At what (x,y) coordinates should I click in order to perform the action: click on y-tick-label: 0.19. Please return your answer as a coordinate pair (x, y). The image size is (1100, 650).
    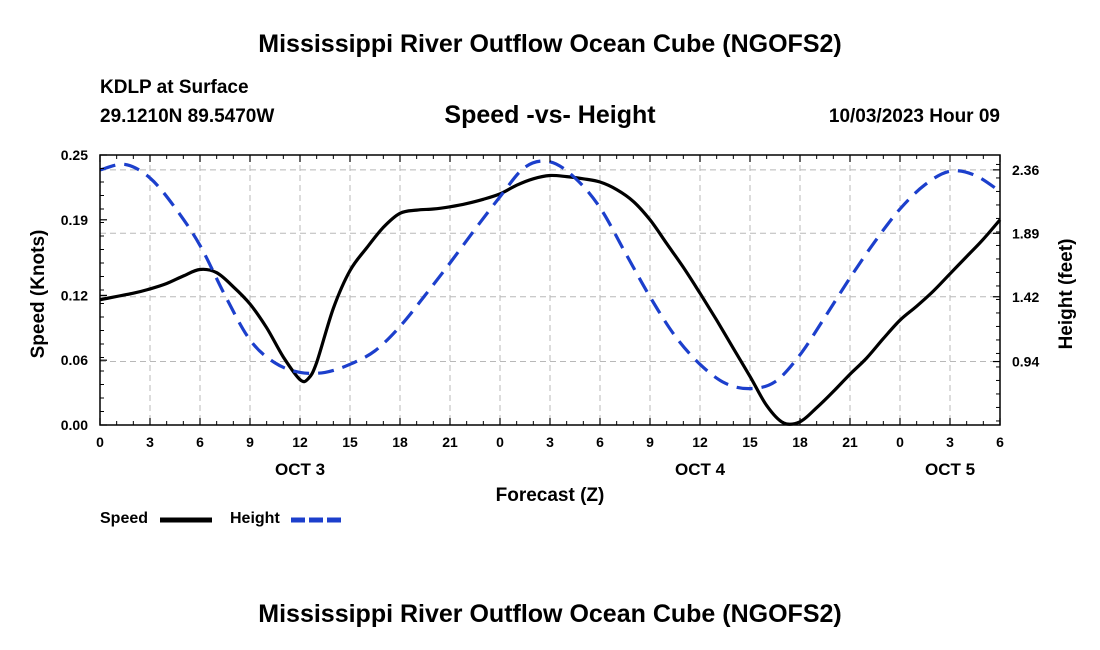
    Looking at the image, I should click on (74, 220).